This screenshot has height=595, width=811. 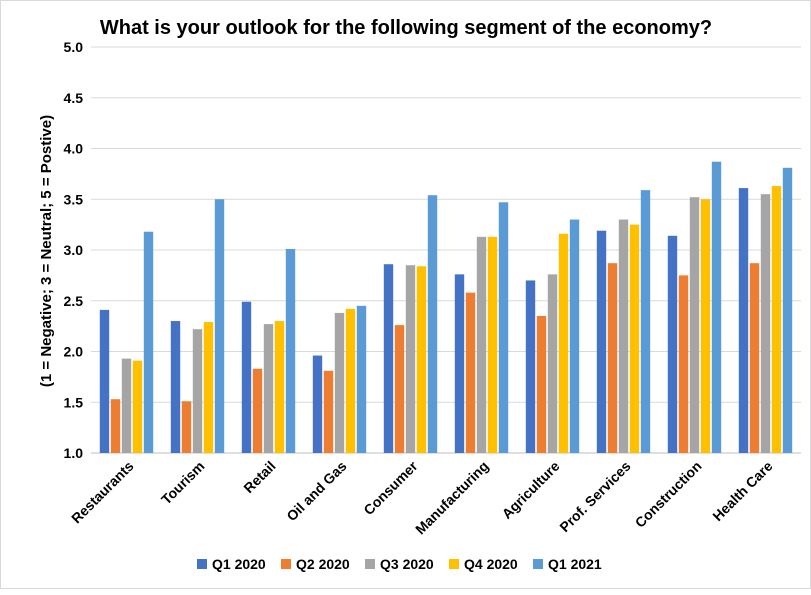 What do you see at coordinates (530, 490) in the screenshot?
I see `x-tick-label: Agriculture` at bounding box center [530, 490].